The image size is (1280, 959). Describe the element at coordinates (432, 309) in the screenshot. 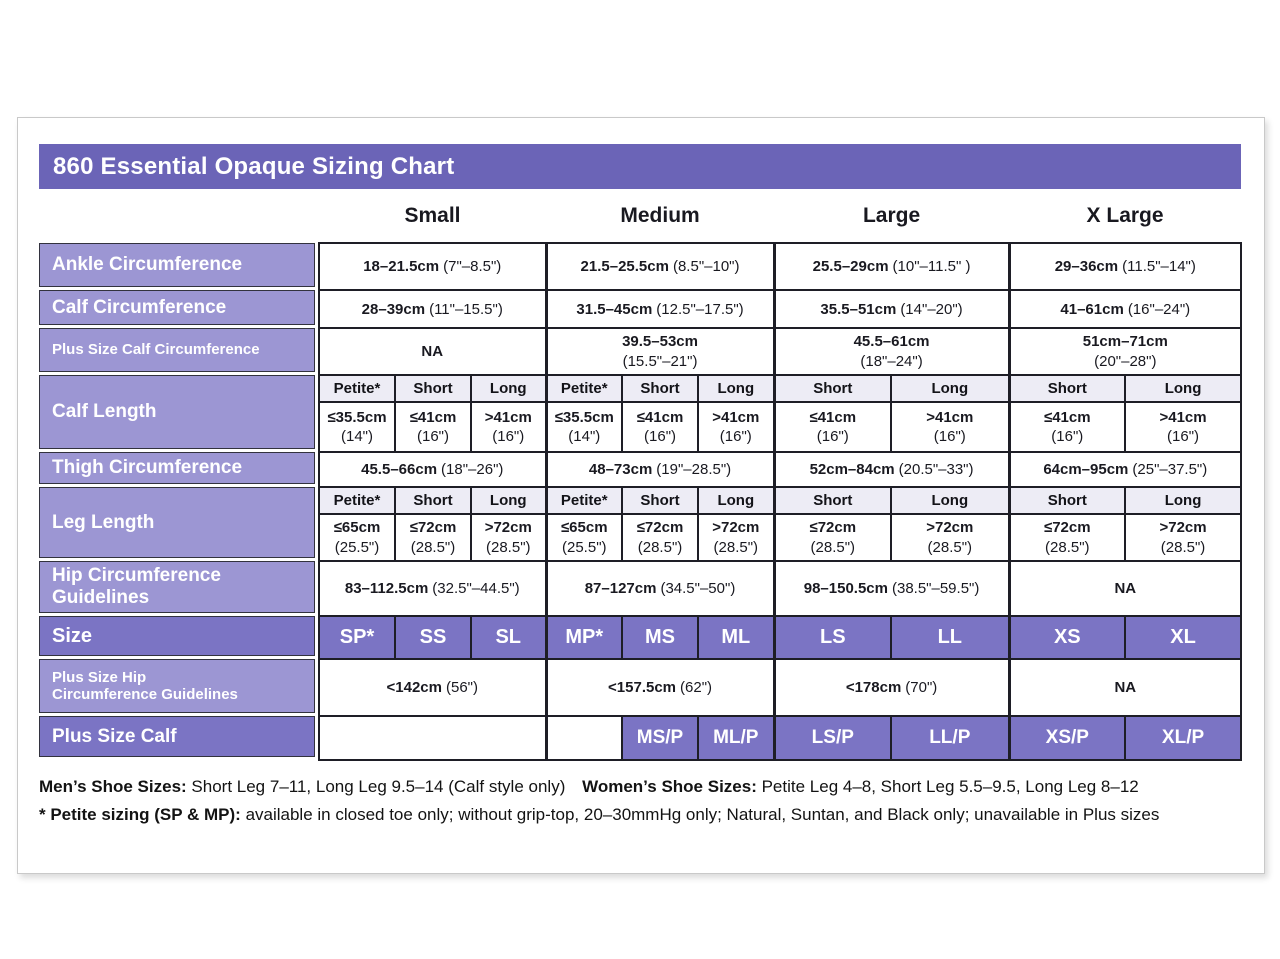

I see `cell-calf-small: 28–39cm (11"–15.5")` at that location.